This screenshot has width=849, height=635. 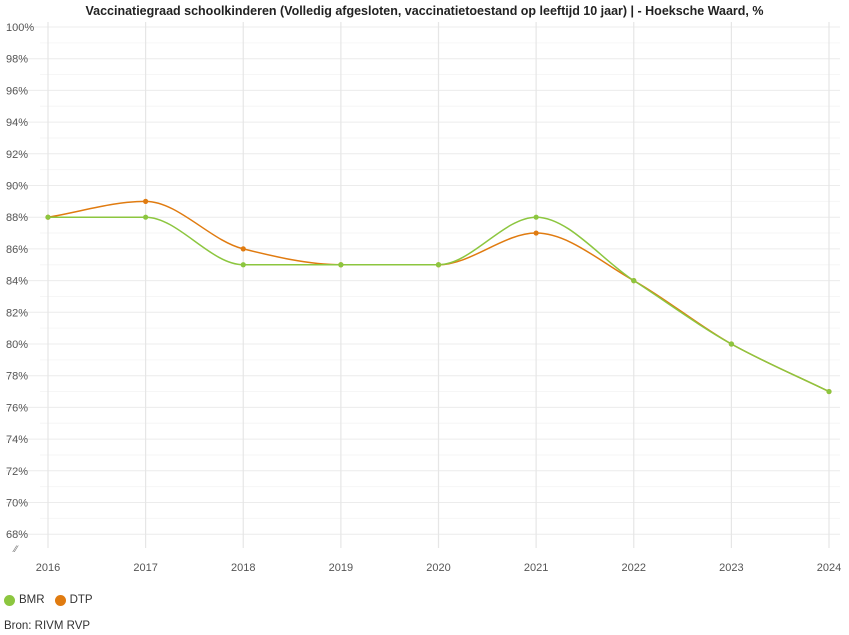 I want to click on y-tick-label: 84%, so click(x=17, y=282).